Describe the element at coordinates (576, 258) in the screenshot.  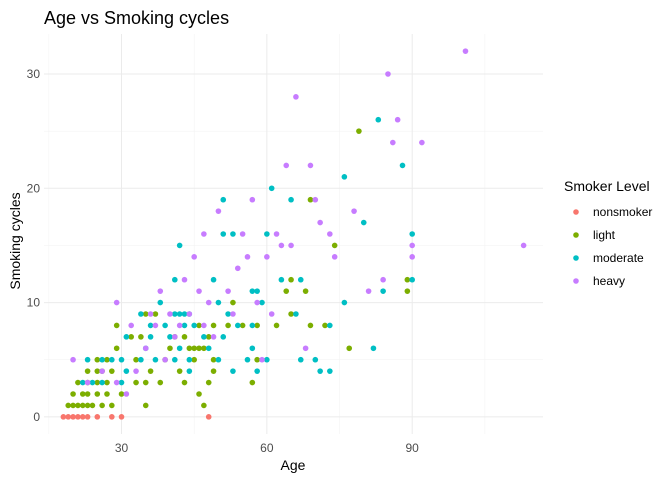
I see `legend-key-moderate` at that location.